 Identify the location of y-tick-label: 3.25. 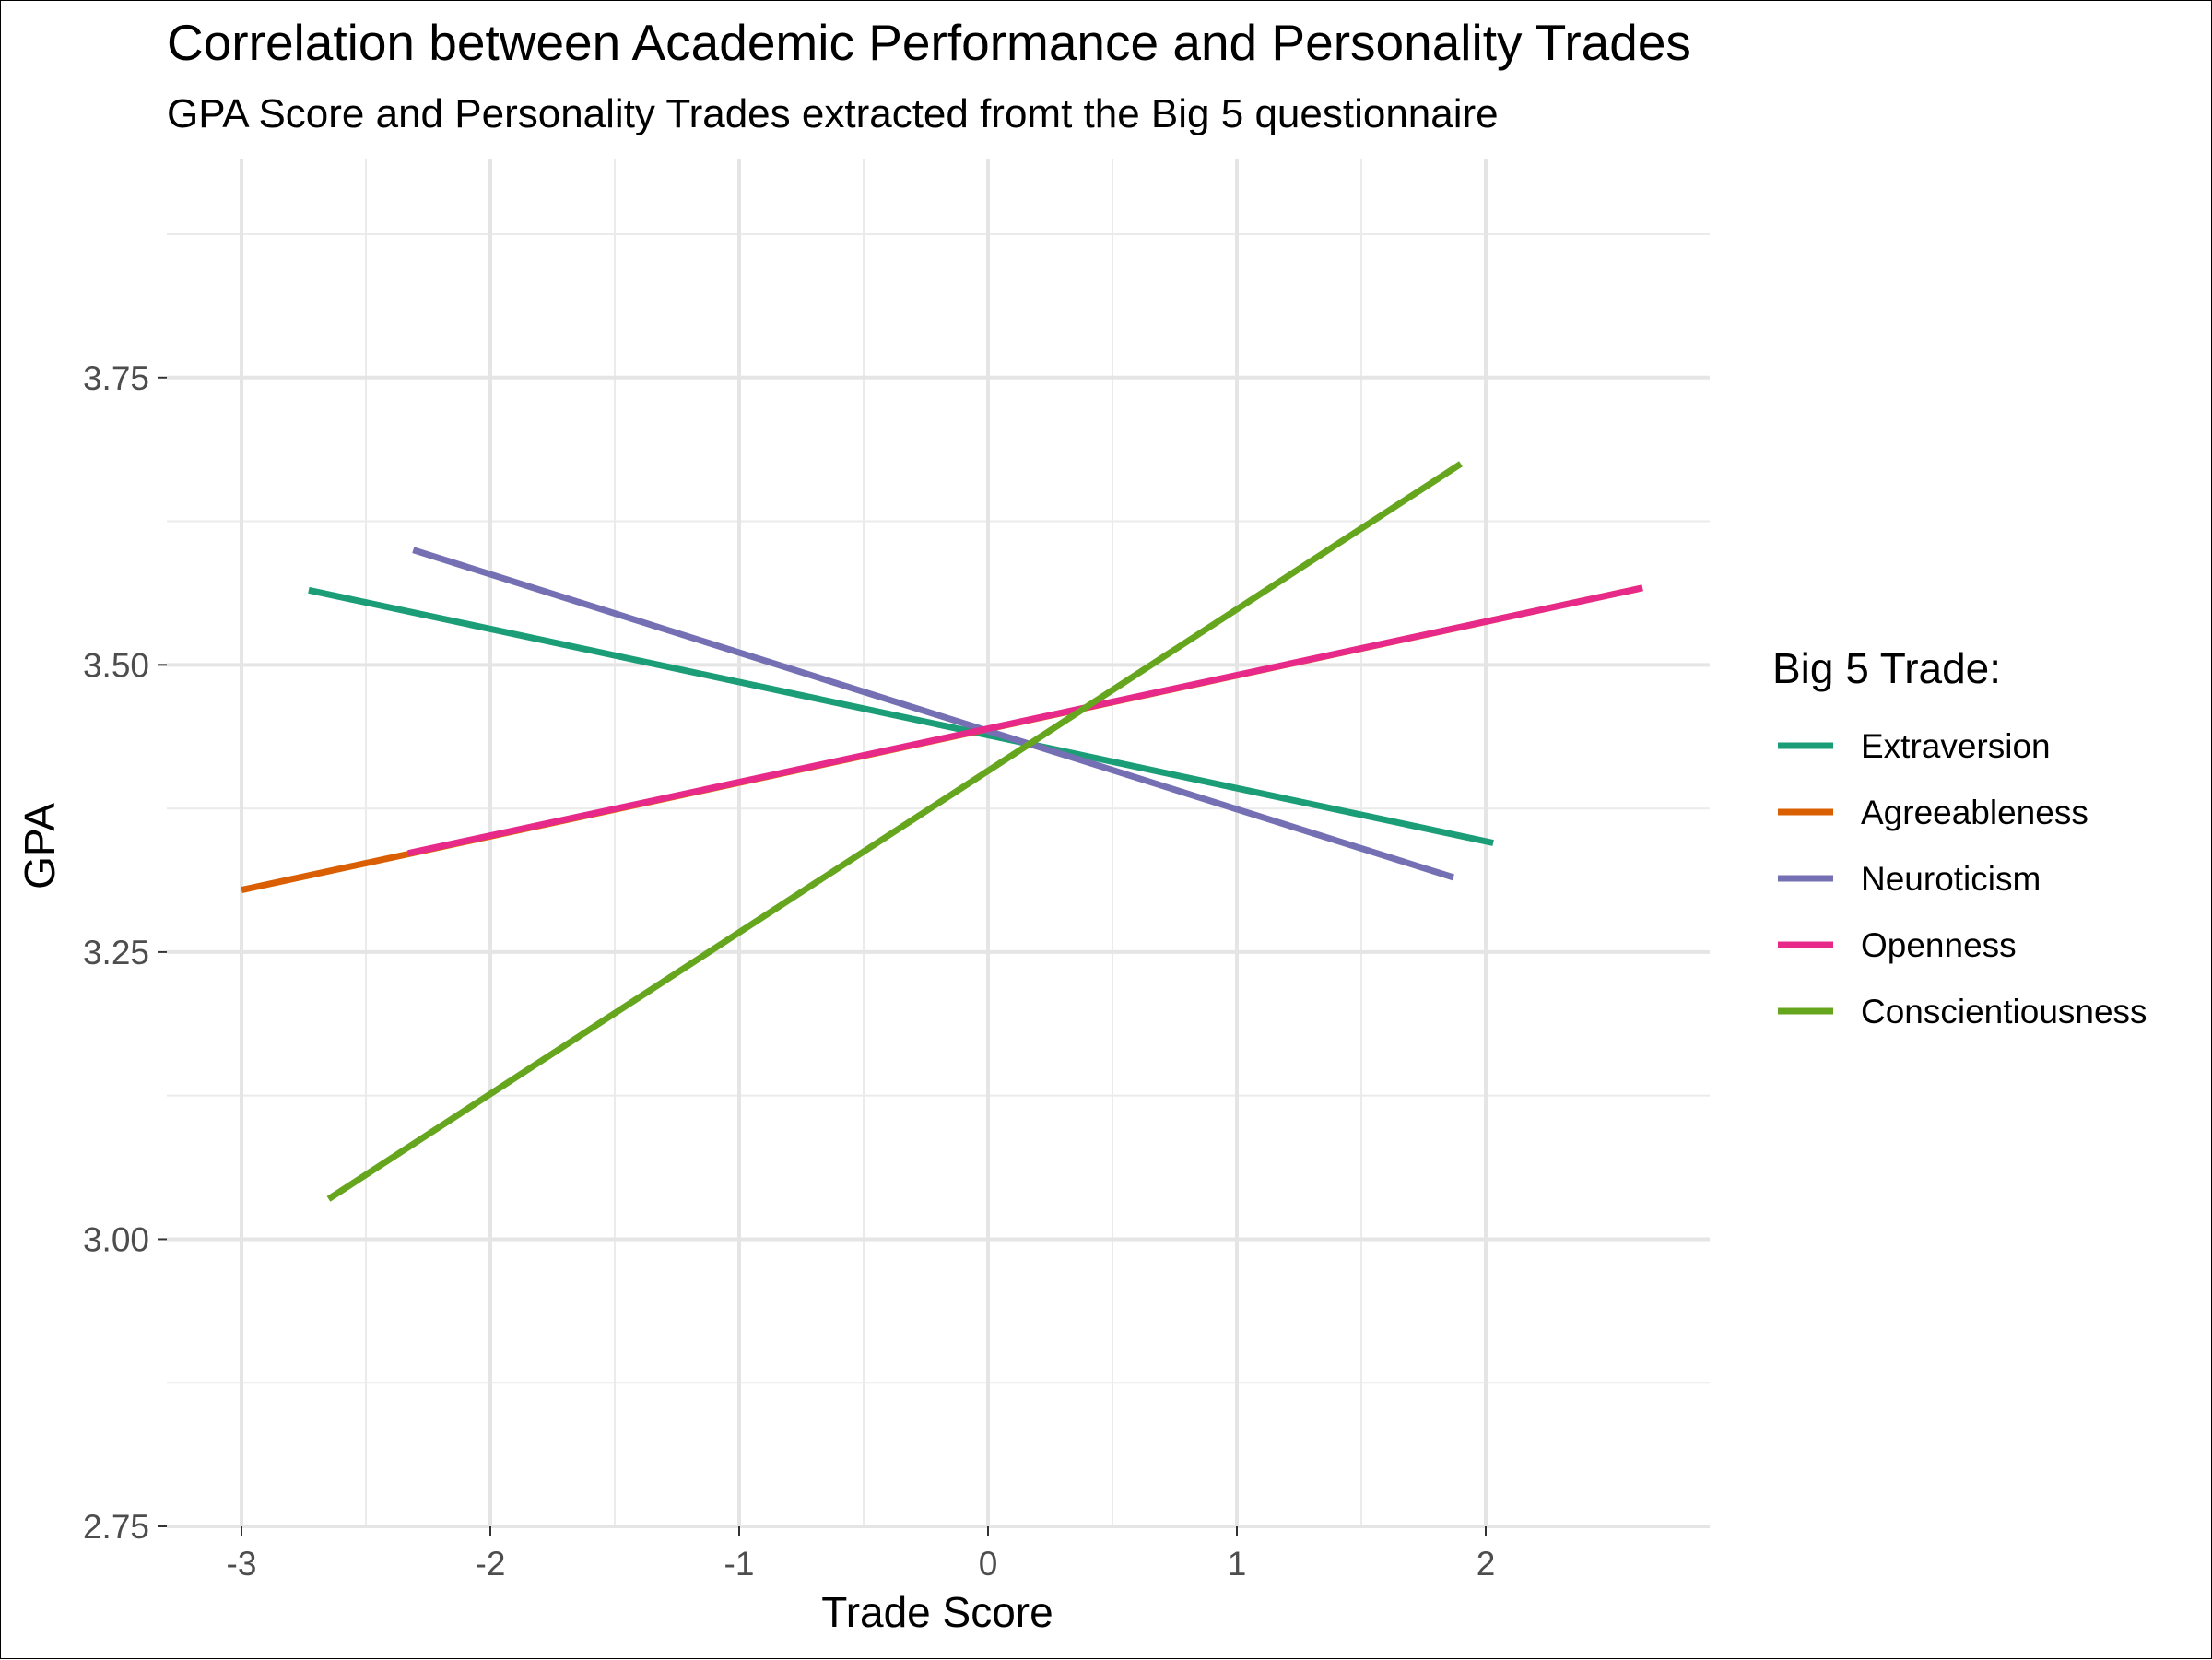
(116, 952).